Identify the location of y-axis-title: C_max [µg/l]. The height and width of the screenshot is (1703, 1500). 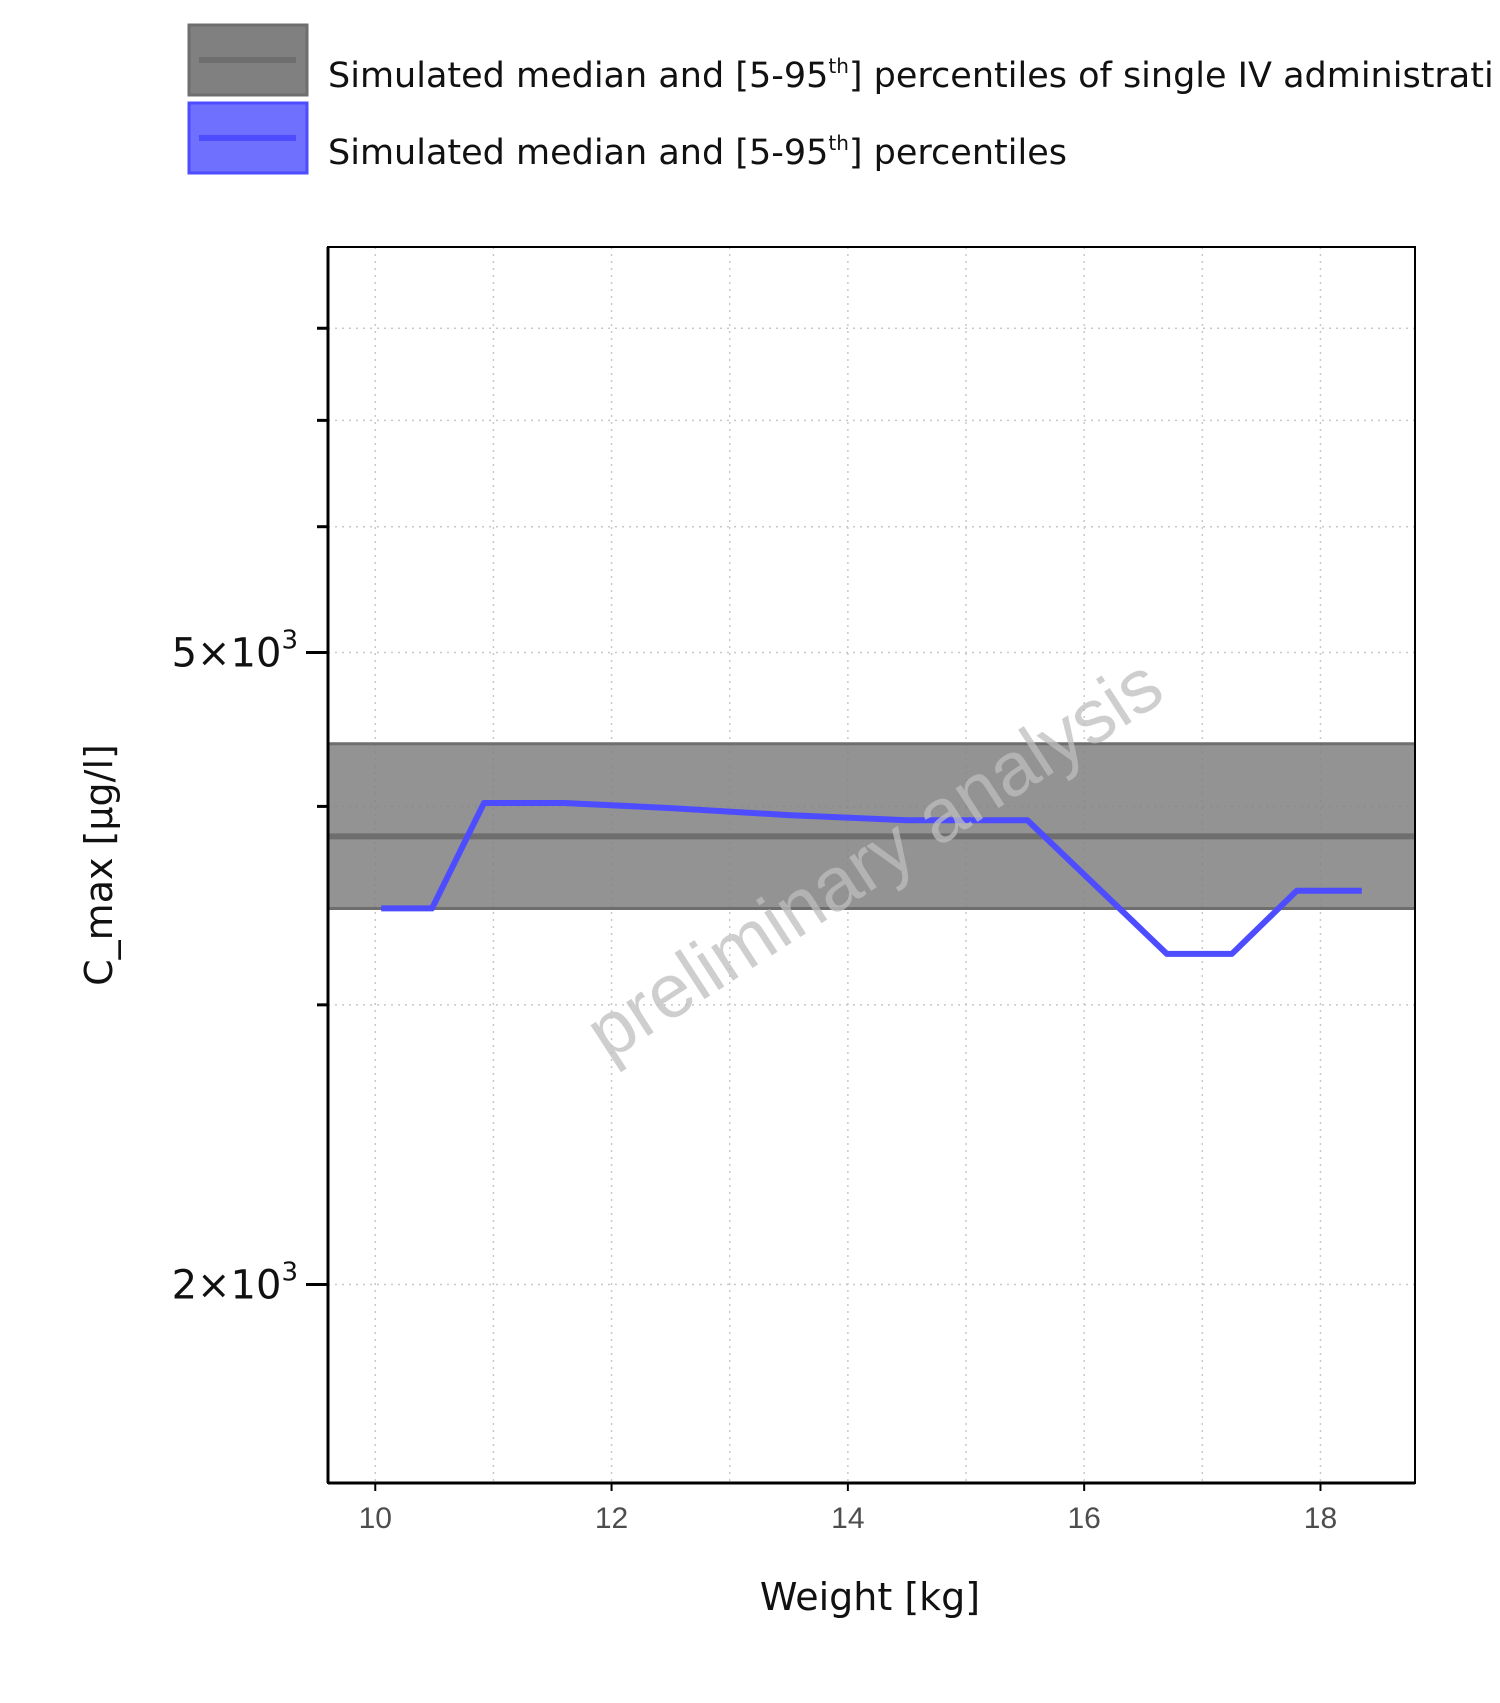
(99, 865).